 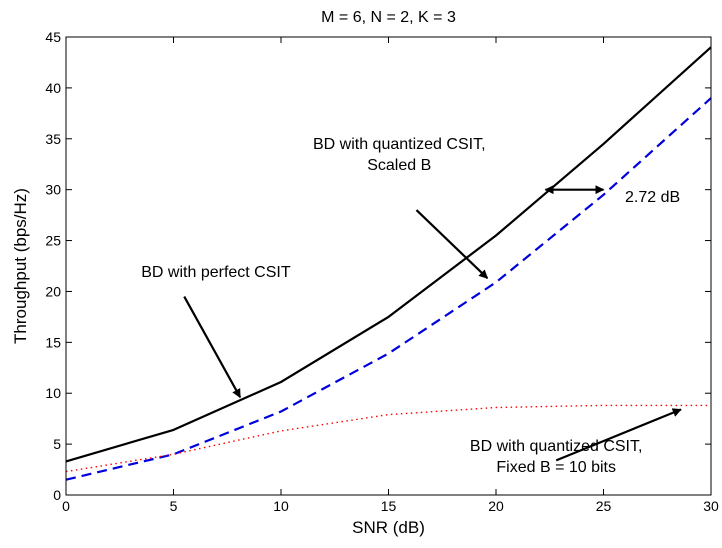 What do you see at coordinates (556, 467) in the screenshot?
I see `annotation-line: Fixed B = 10 bits` at bounding box center [556, 467].